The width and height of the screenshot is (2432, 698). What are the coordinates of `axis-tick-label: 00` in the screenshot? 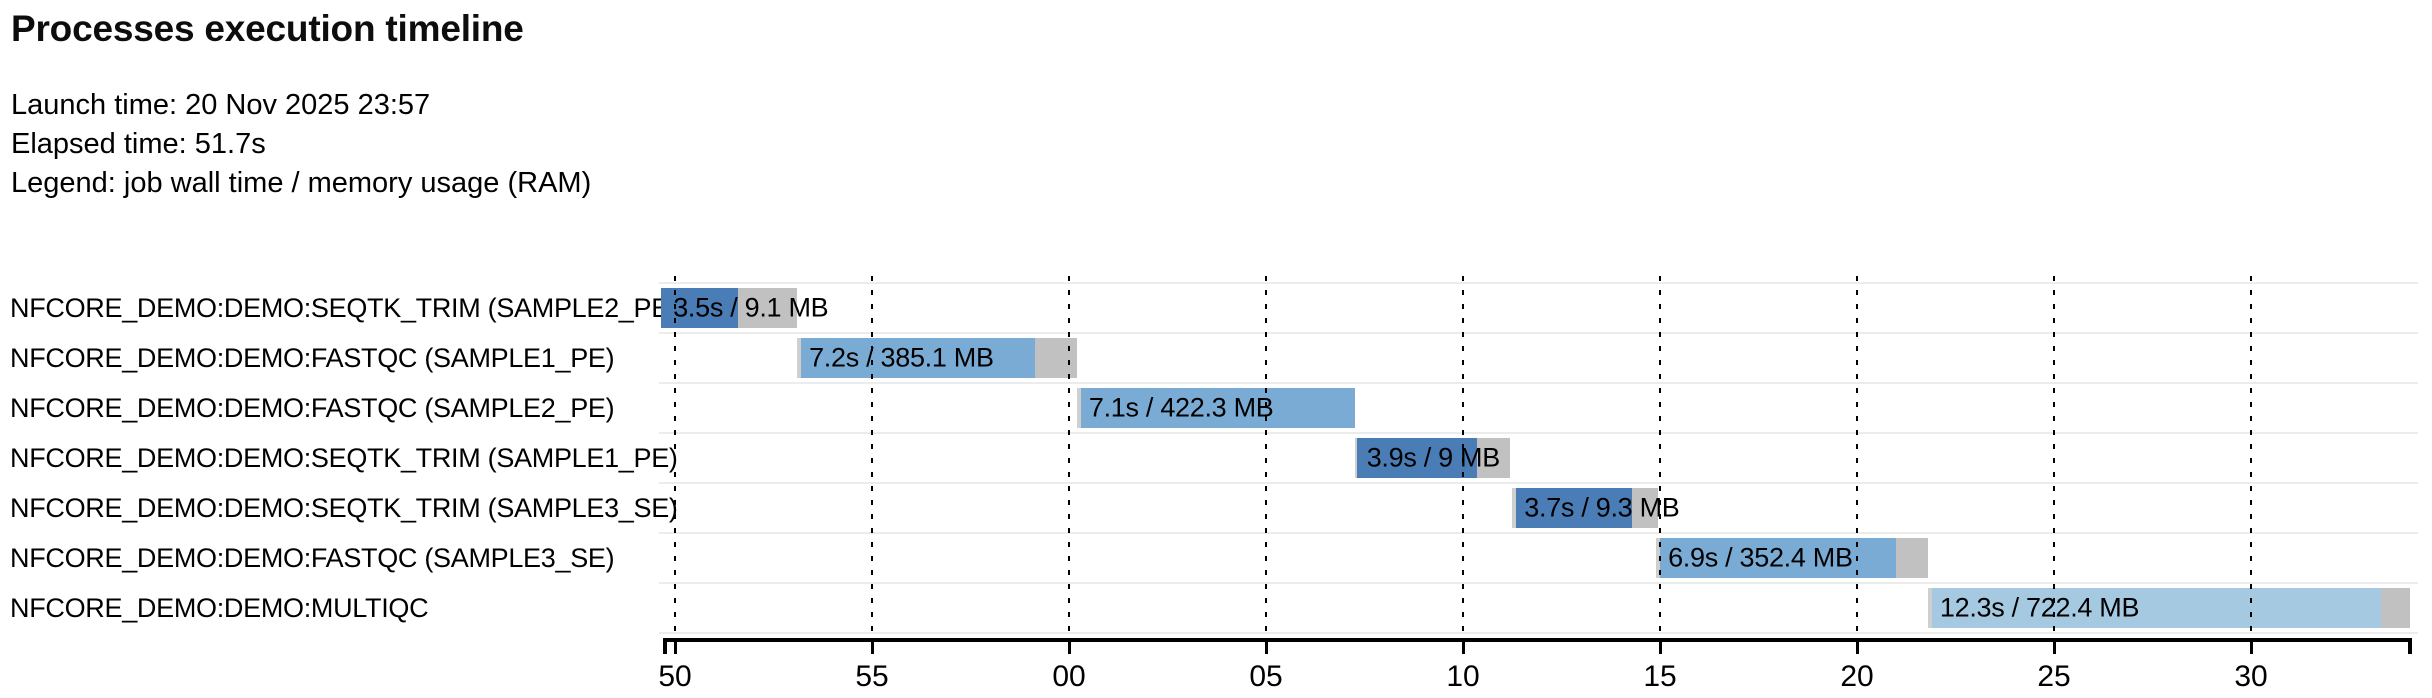 It's located at (1069, 676).